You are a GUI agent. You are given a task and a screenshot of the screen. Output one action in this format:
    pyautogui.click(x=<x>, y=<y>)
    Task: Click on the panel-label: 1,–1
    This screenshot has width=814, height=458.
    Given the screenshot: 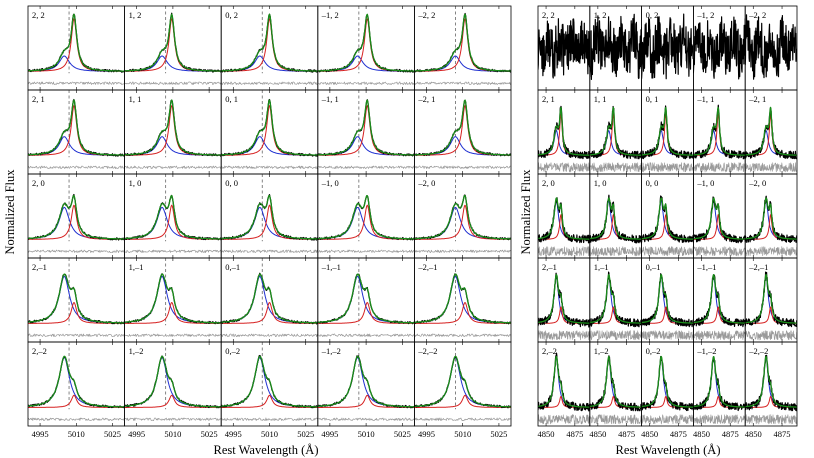 What is the action you would take?
    pyautogui.click(x=136, y=267)
    